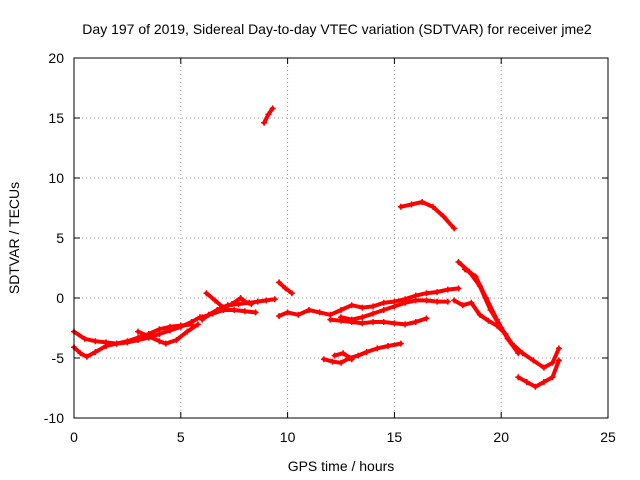 The image size is (640, 480). What do you see at coordinates (395, 437) in the screenshot?
I see `x-tick-label: 15` at bounding box center [395, 437].